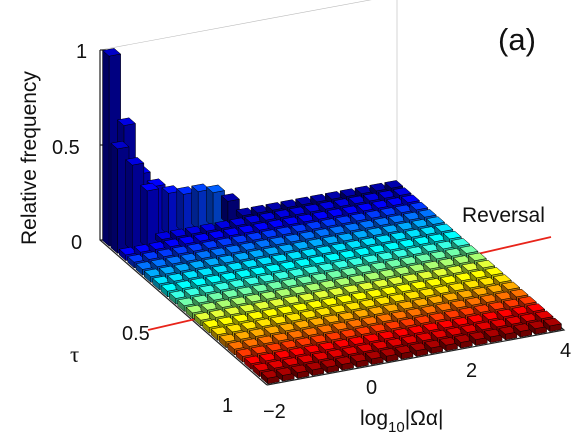  What do you see at coordinates (74, 354) in the screenshot?
I see `y-axis-label: τ` at bounding box center [74, 354].